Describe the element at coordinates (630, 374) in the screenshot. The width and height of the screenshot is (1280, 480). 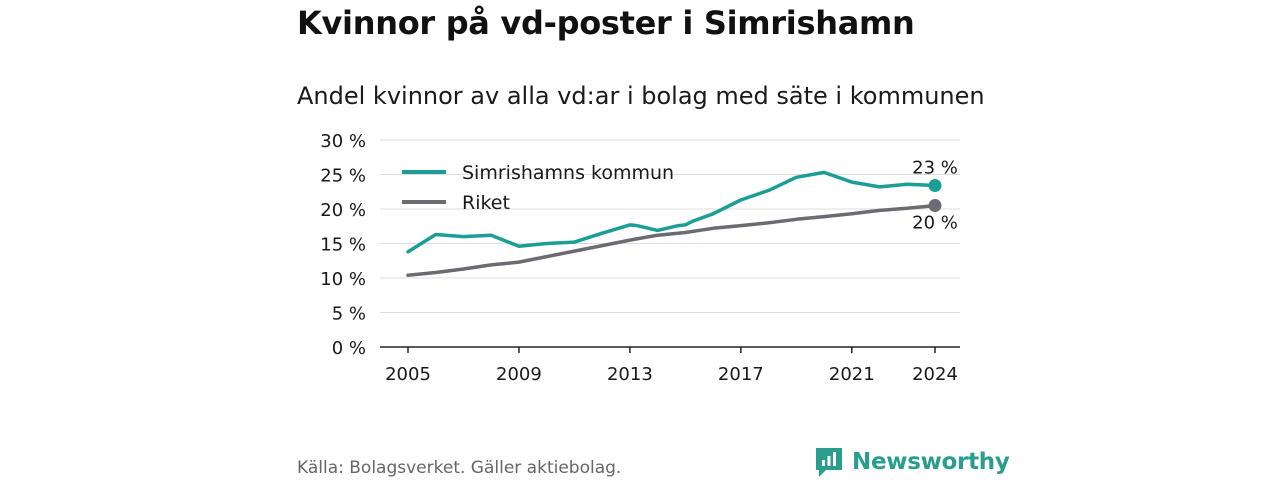
I see `x-tick-label: 2013` at that location.